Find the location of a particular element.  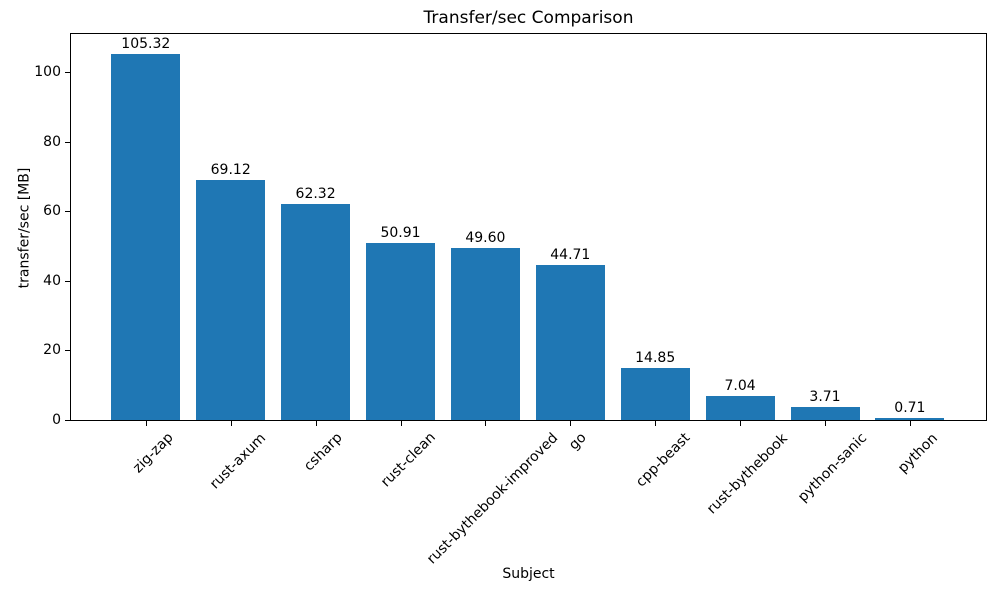

bar-rust-bythebook is located at coordinates (740, 407).